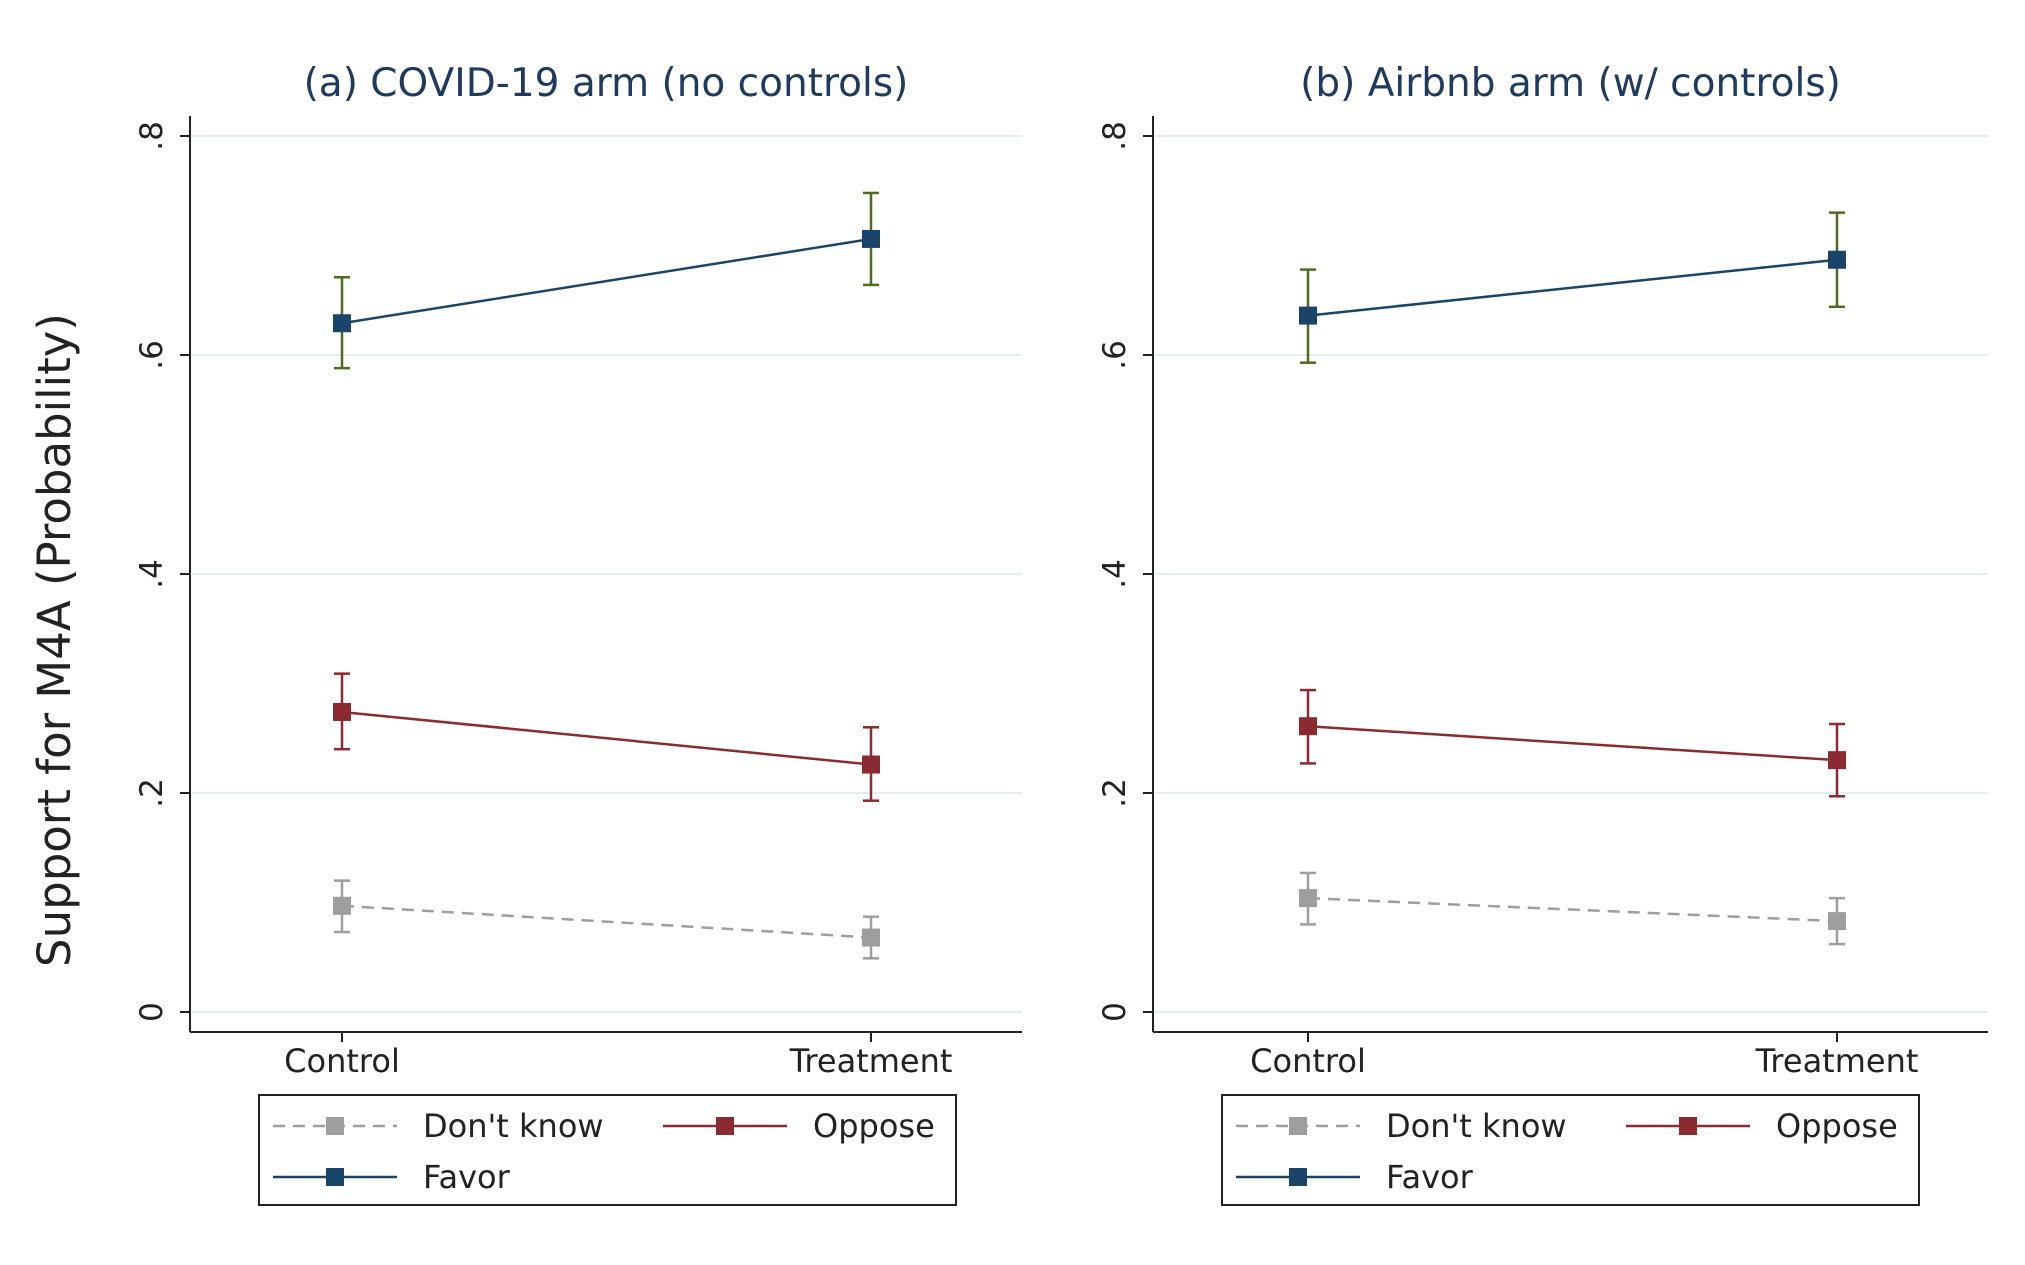 The height and width of the screenshot is (1265, 2025). Describe the element at coordinates (335, 1177) in the screenshot. I see `panel-a-legend-marker-favor` at that location.